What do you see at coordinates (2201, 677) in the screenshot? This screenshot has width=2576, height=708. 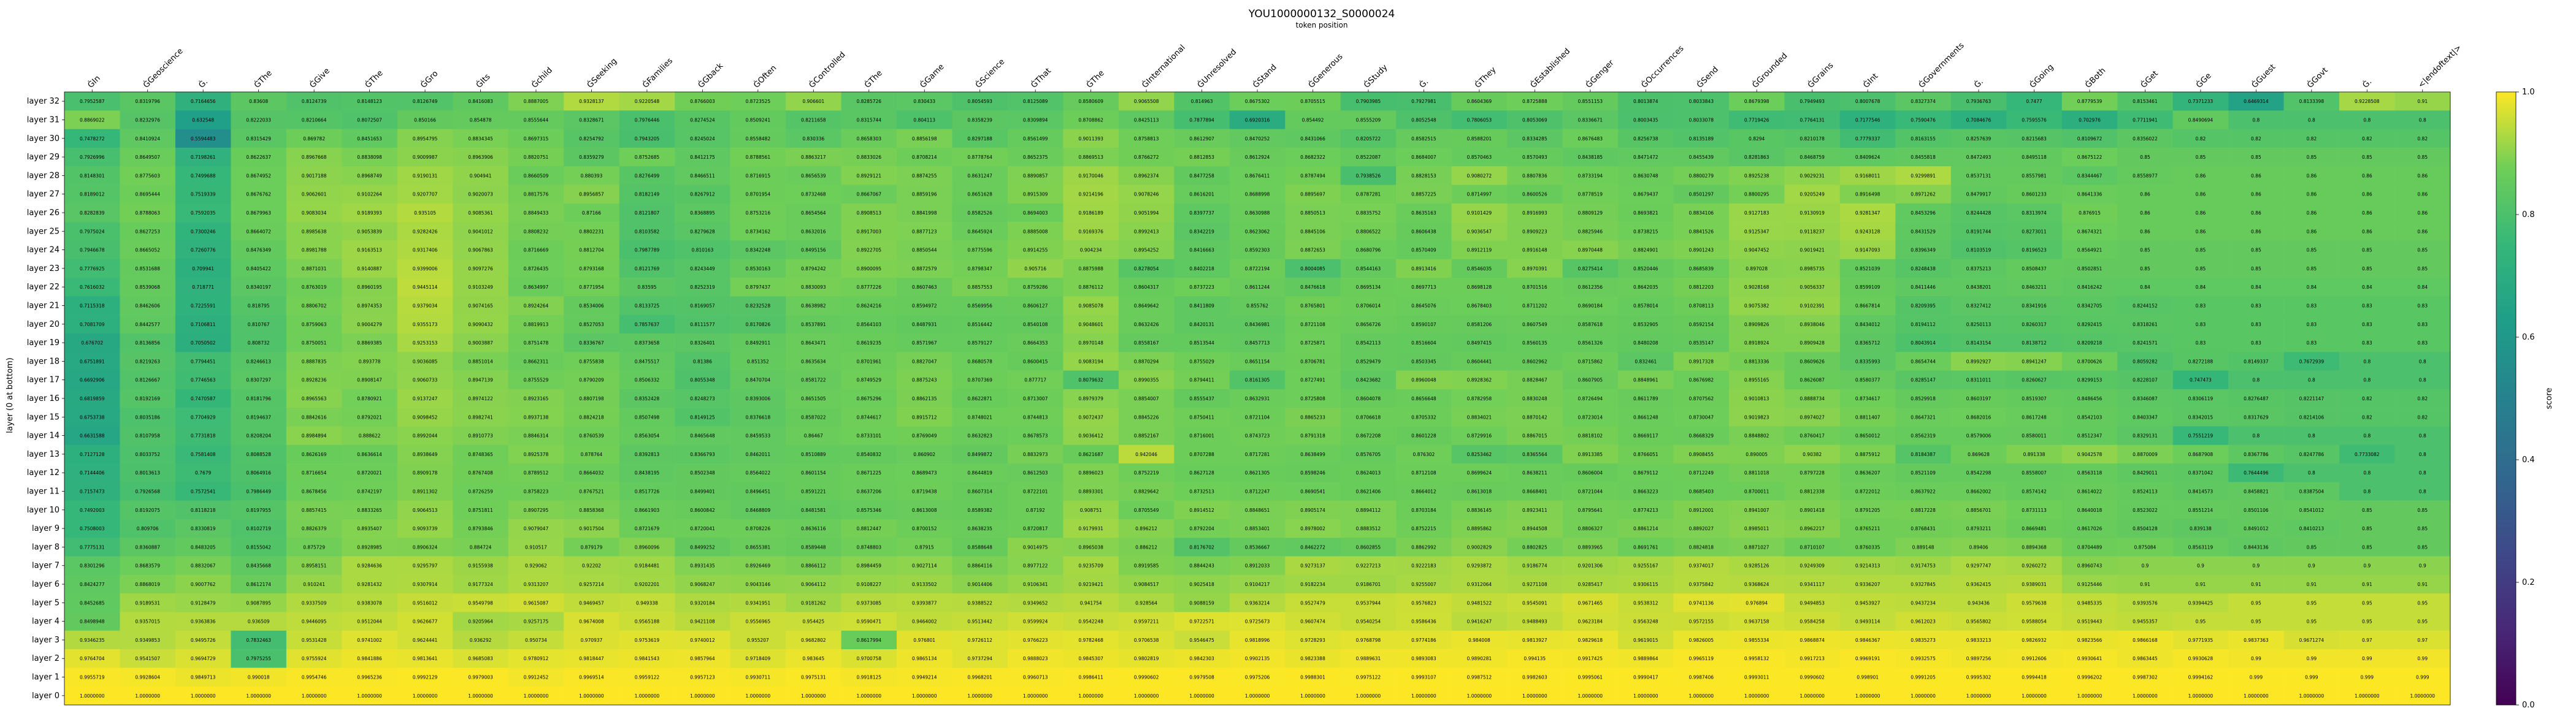 I see `cell-value-label: 0.9994162` at bounding box center [2201, 677].